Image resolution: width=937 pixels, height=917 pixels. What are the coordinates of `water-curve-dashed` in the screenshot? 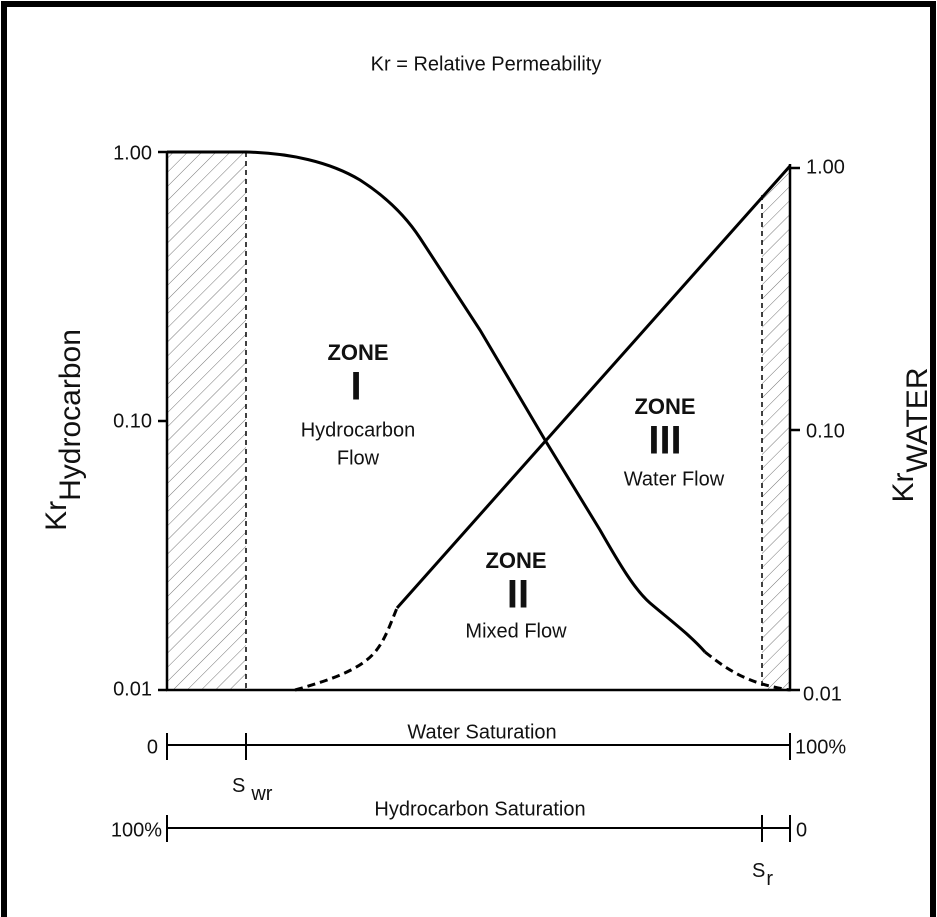 It's located at (346, 649).